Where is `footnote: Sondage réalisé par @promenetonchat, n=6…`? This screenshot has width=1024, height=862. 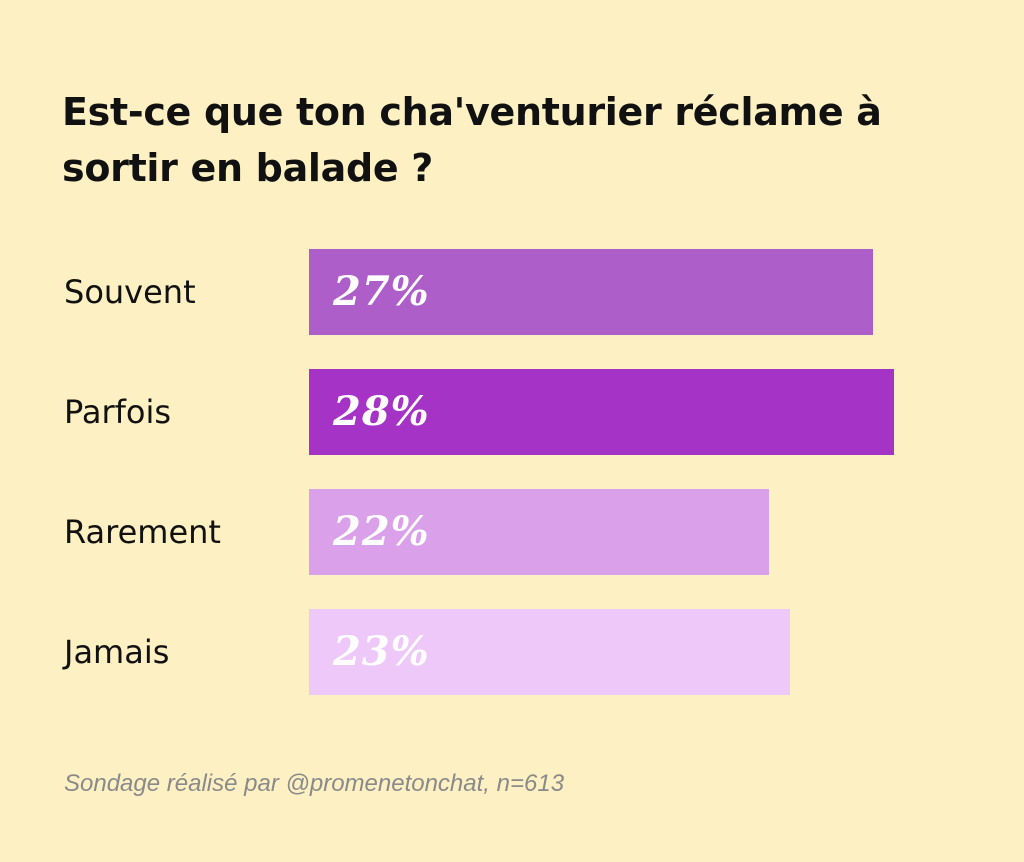 footnote: Sondage réalisé par @promenetonchat, n=6… is located at coordinates (314, 783).